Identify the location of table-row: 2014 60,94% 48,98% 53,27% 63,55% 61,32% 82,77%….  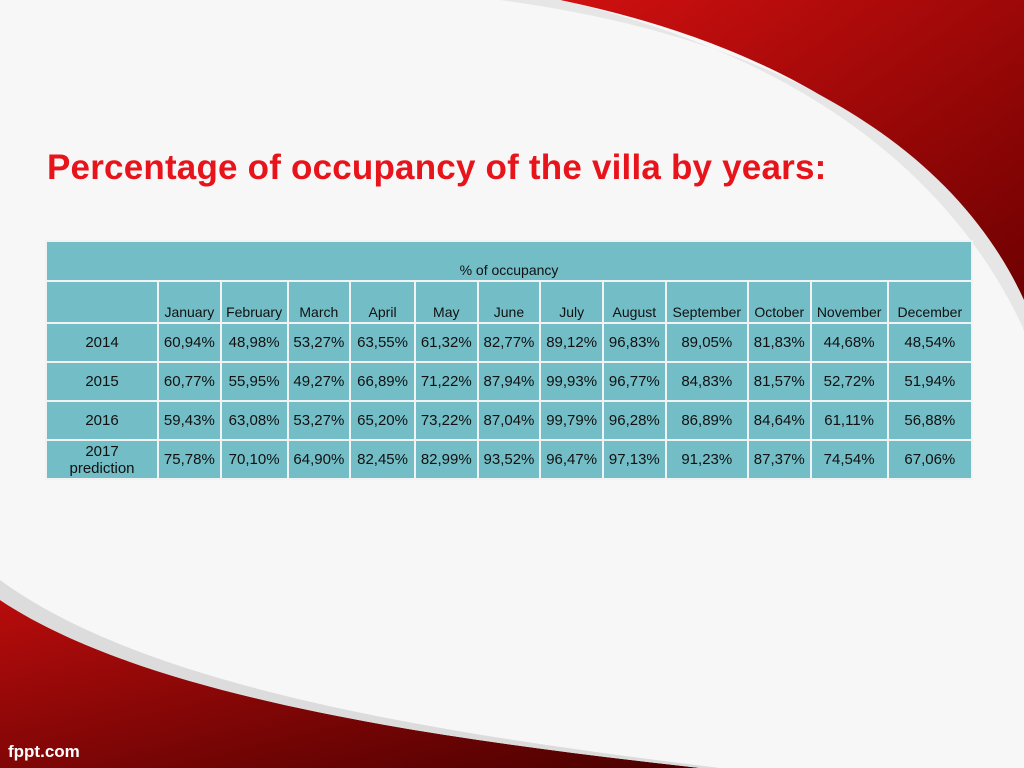
(509, 342).